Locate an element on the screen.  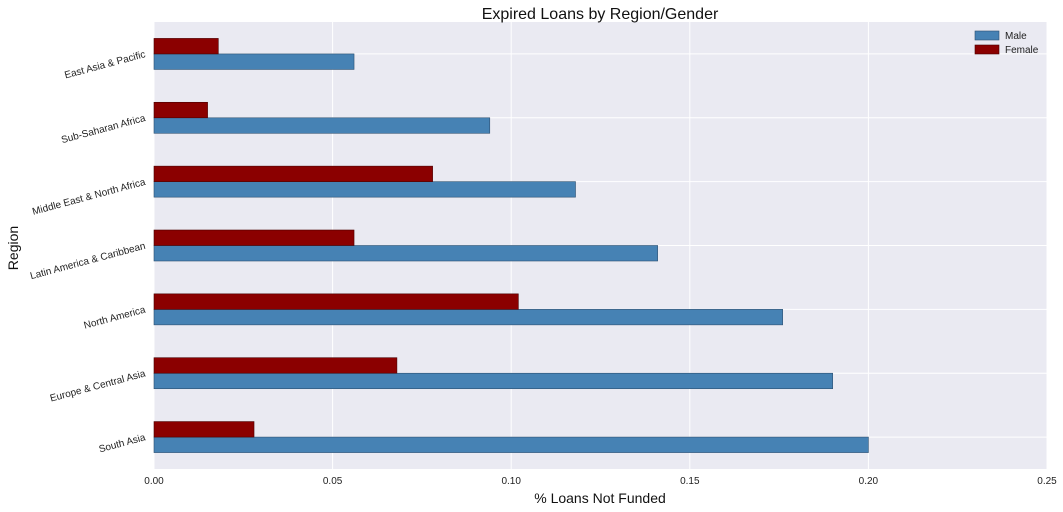
x-tick-label: 0.00 is located at coordinates (154, 481).